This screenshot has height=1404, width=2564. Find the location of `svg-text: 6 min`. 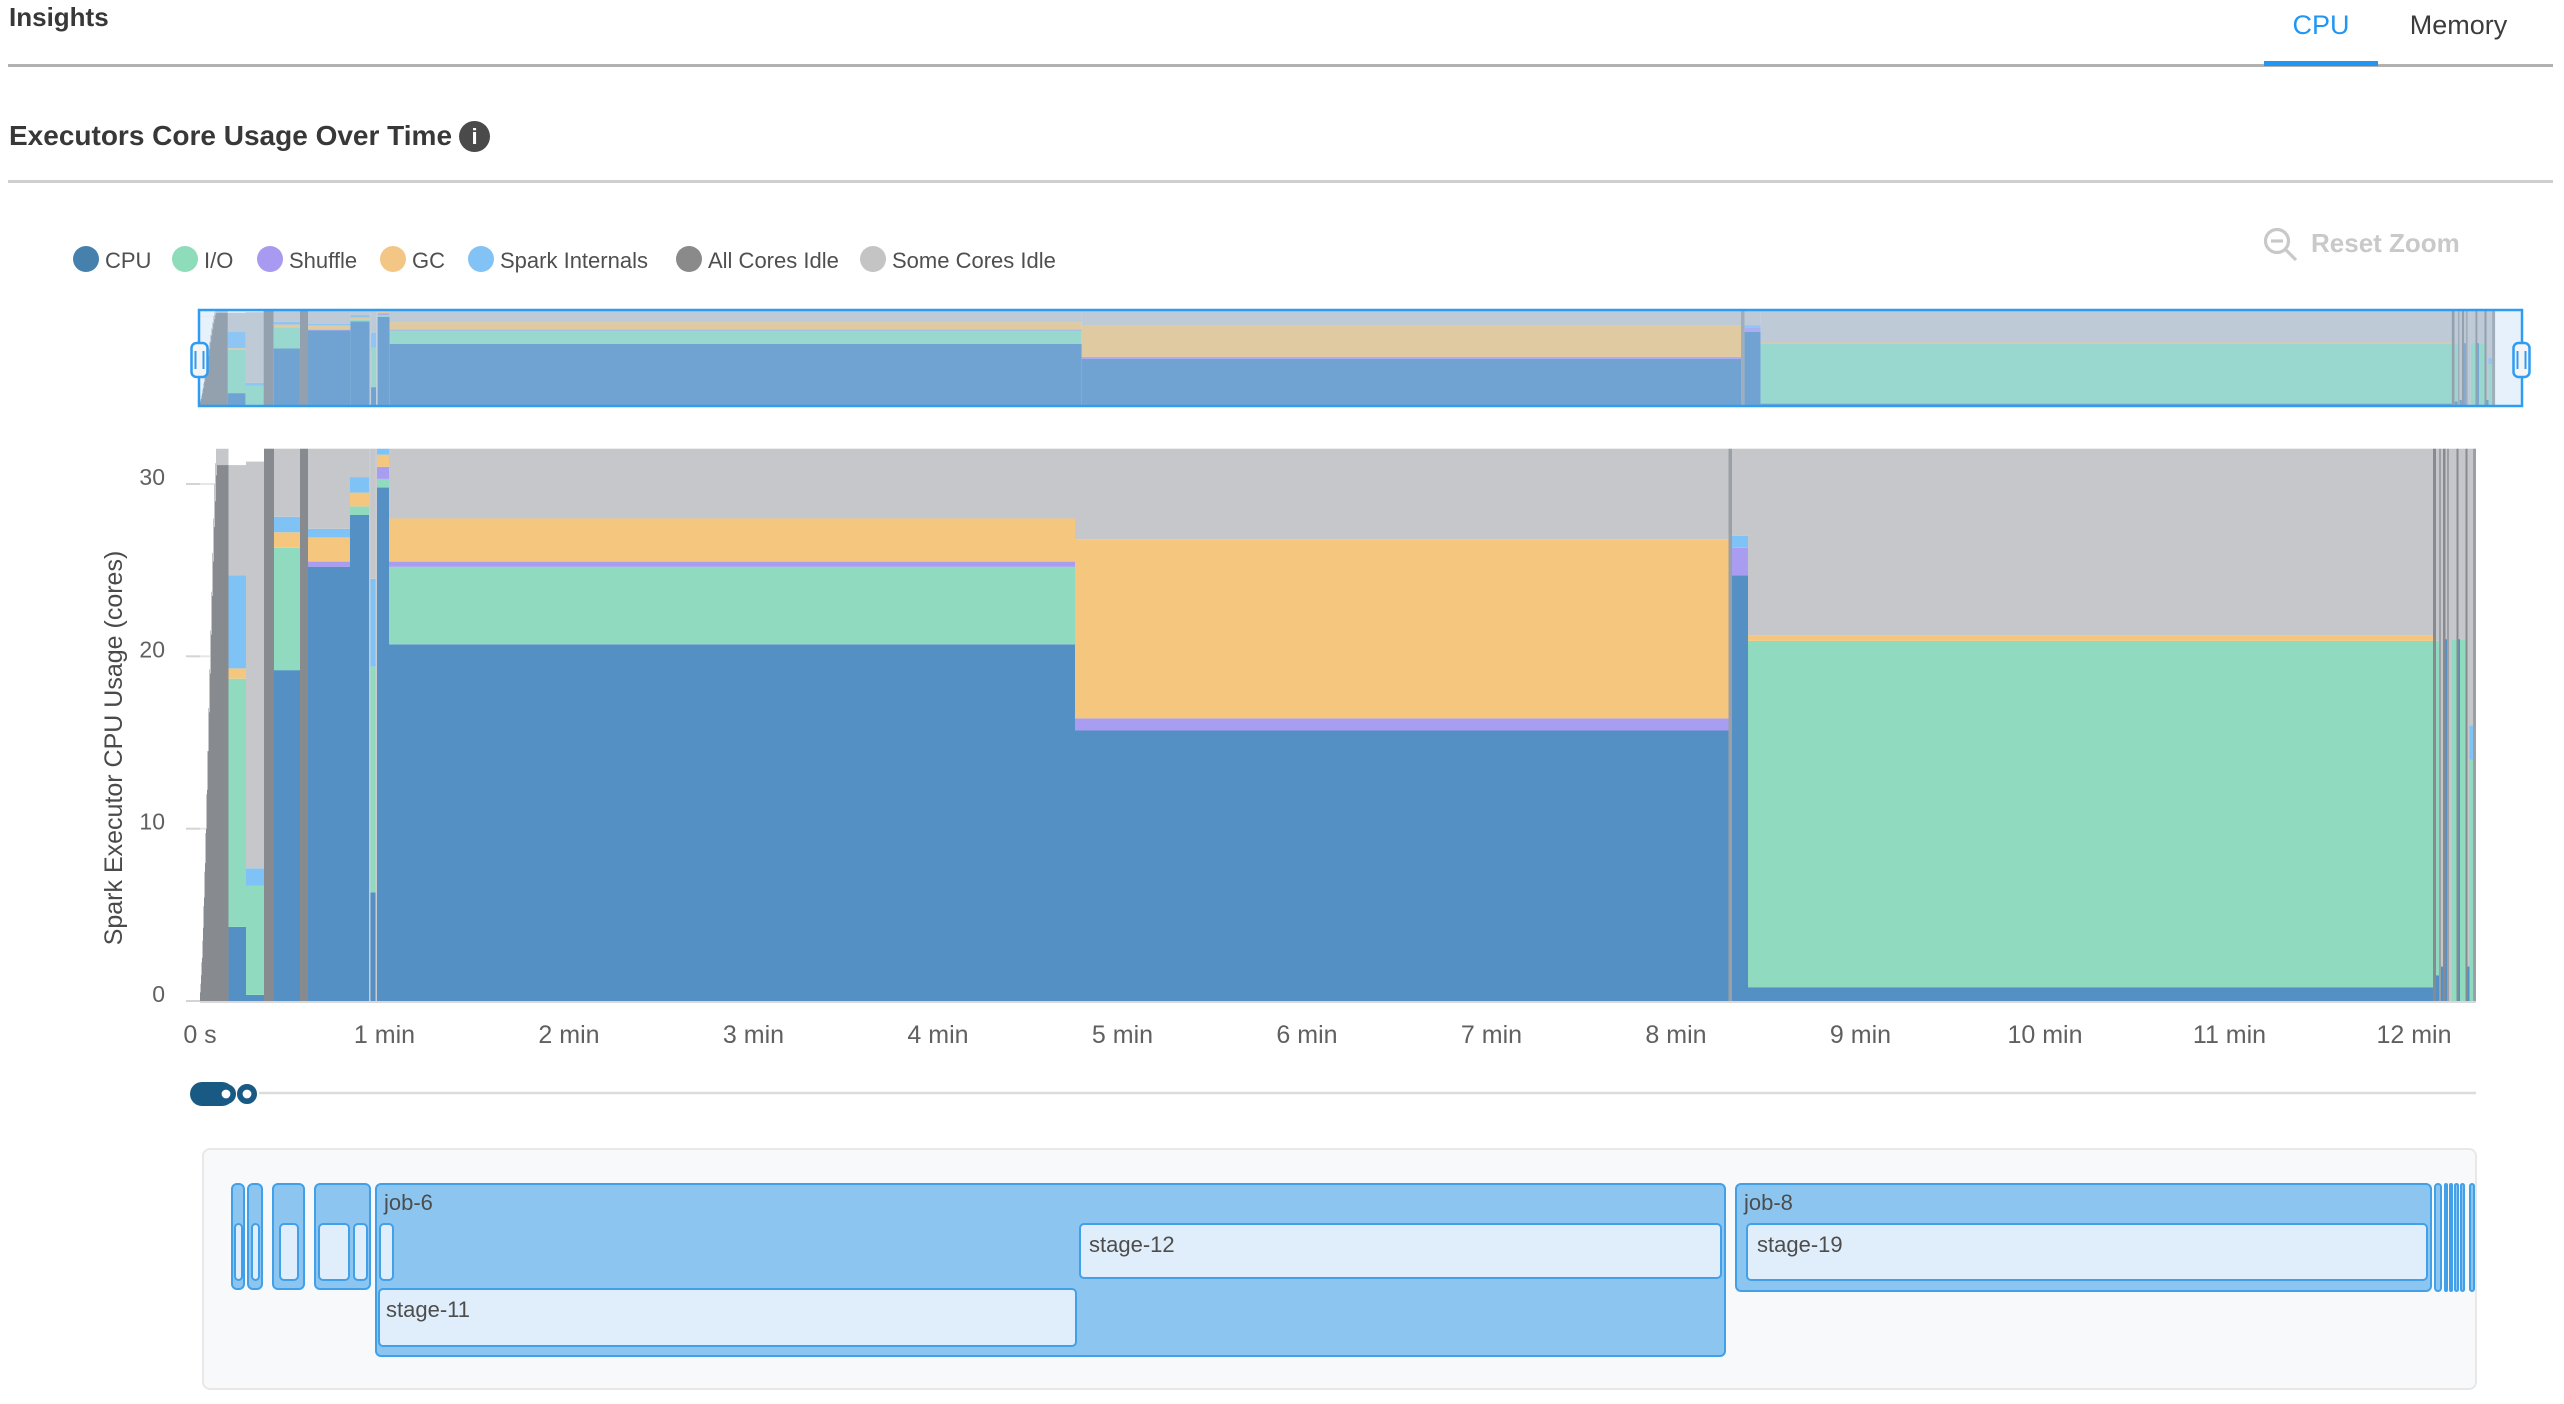

svg-text: 6 min is located at coordinates (1306, 1035).